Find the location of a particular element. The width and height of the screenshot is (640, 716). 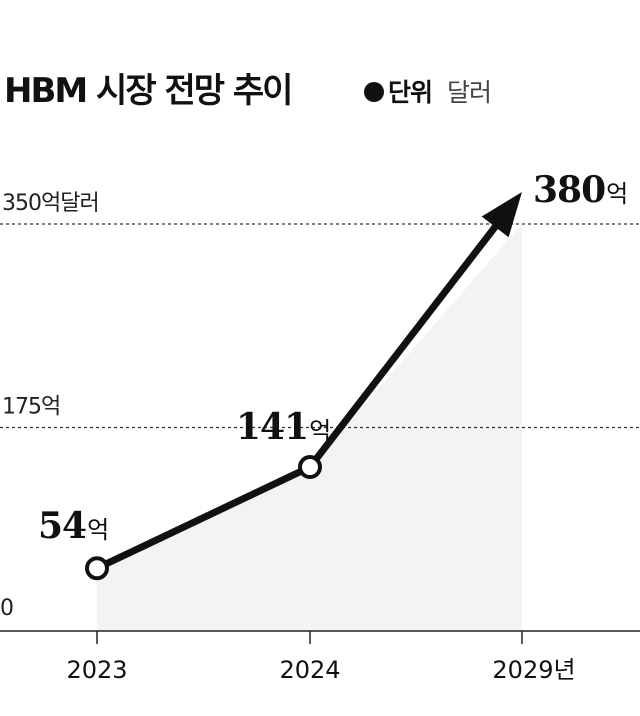

data-label: 141억 is located at coordinates (283, 427).